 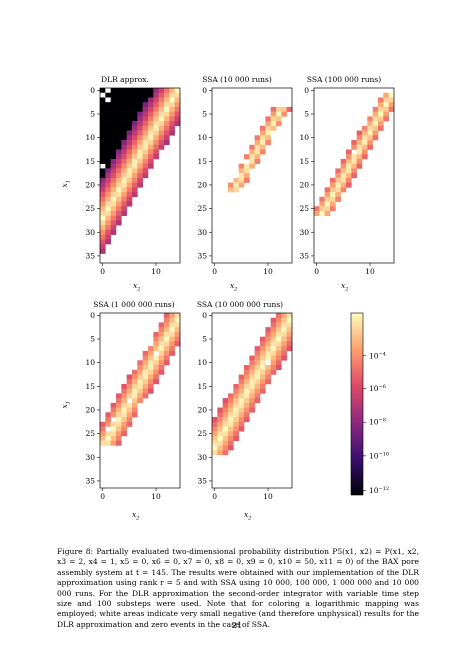 What do you see at coordinates (245, 181) in the screenshot?
I see `heatmap-ssa-10000: 0 5 10 15 20 25 30 35 0 10` at bounding box center [245, 181].